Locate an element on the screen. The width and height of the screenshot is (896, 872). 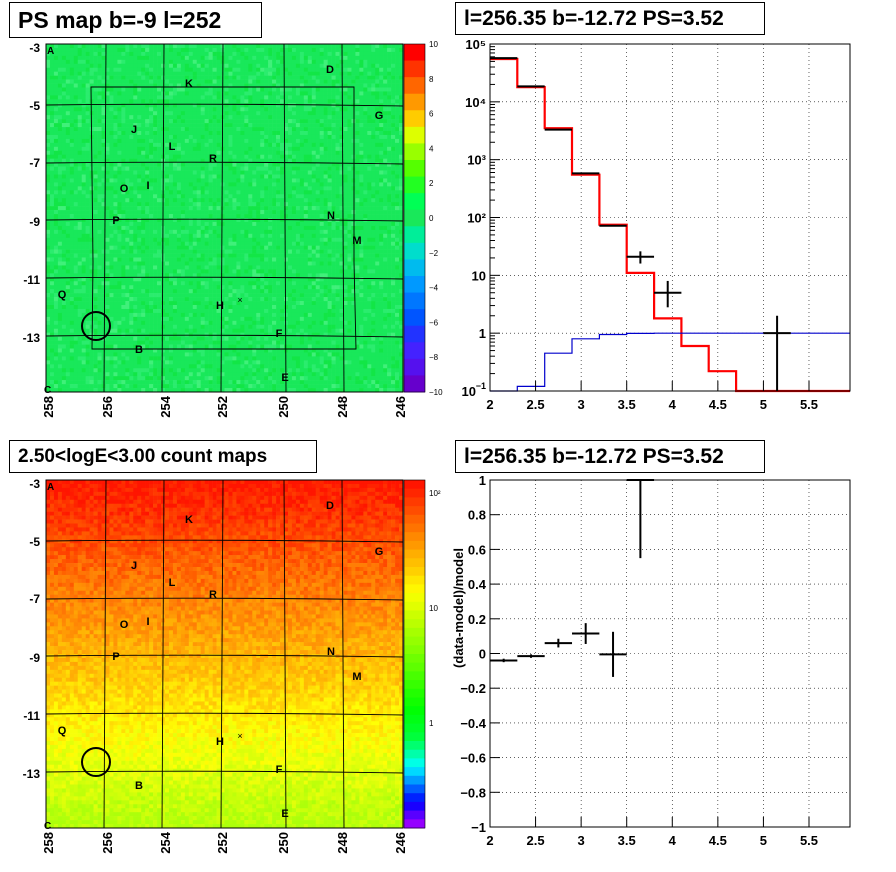
source-label: J is located at coordinates (134, 566).